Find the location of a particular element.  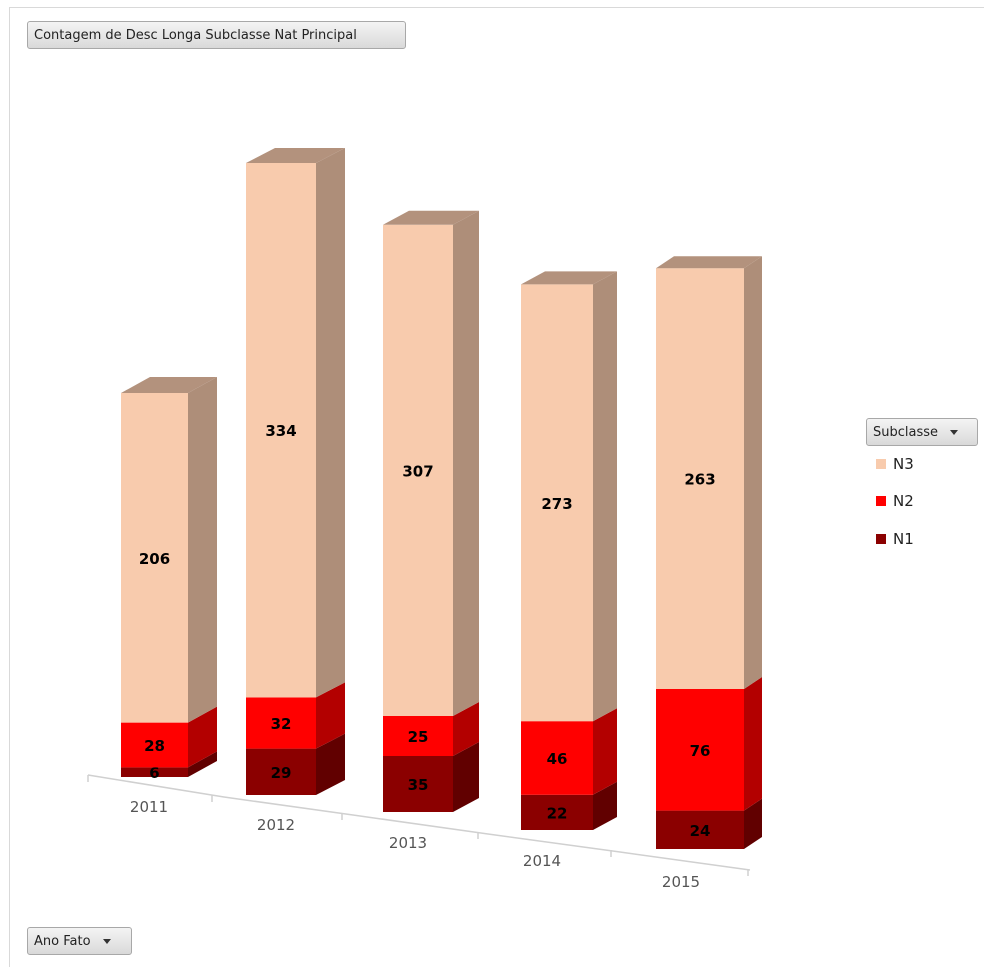

bar-n2-2013 is located at coordinates (418, 736).